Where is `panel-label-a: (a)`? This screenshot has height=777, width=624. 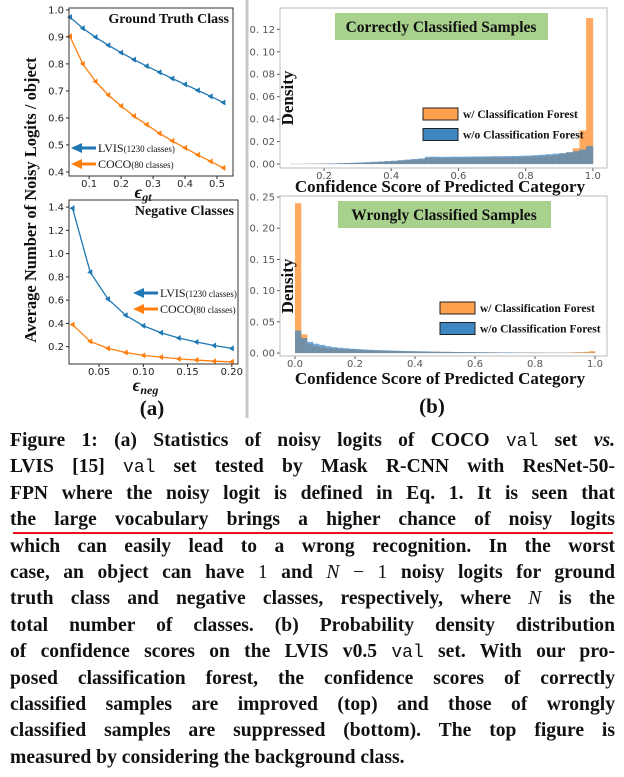 panel-label-a: (a) is located at coordinates (152, 408).